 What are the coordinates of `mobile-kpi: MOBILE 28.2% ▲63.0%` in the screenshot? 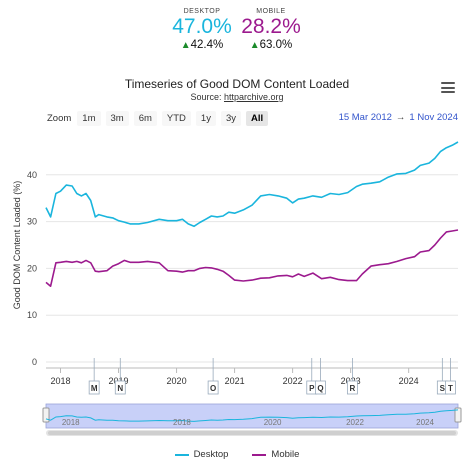 It's located at (271, 29).